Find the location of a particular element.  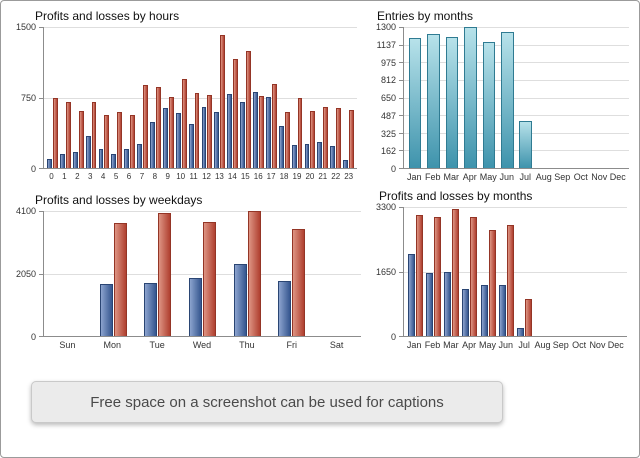

grid is located at coordinates (514, 98).